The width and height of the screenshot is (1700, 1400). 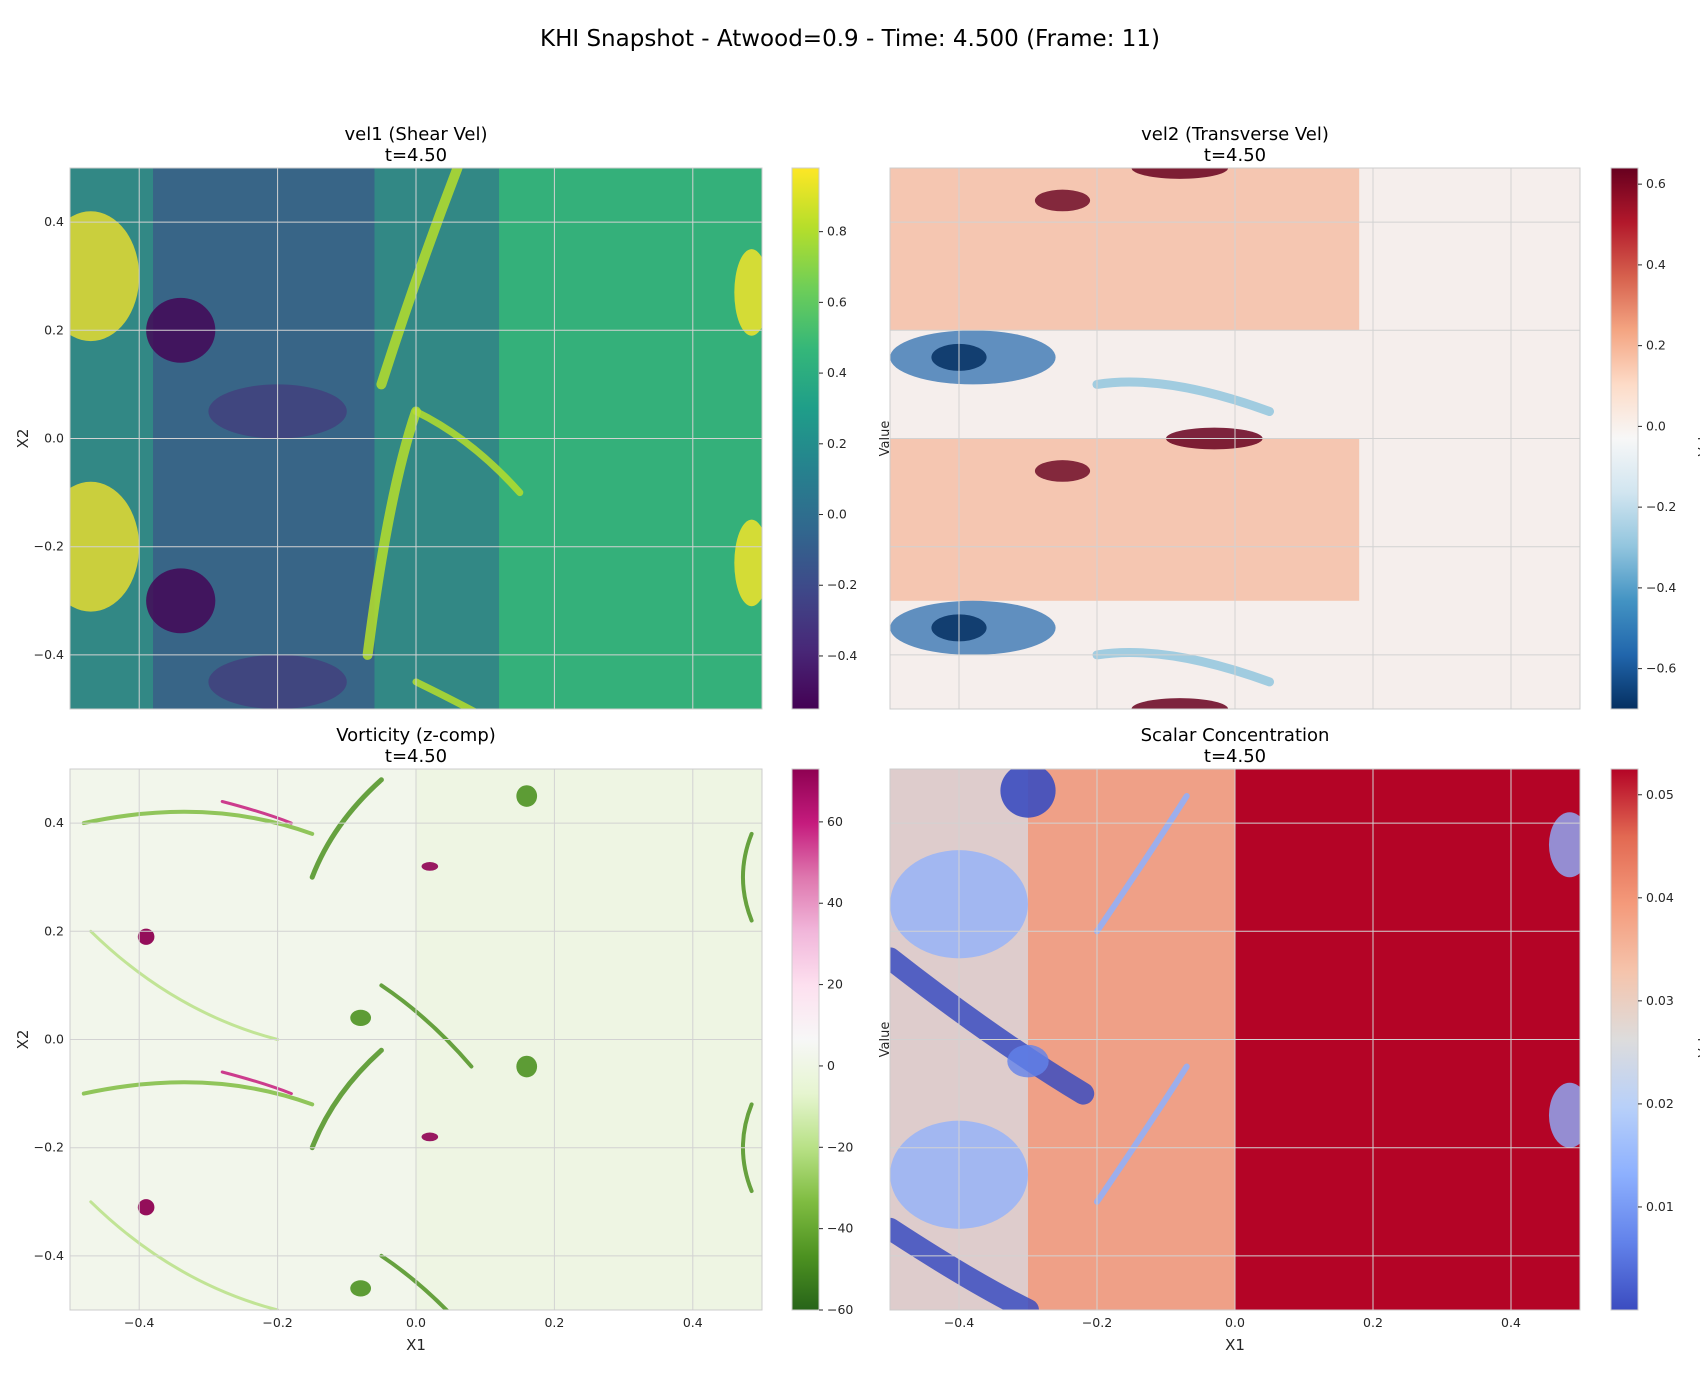 I want to click on panel-title: vel2 (Transverse Vel), so click(x=1235, y=134).